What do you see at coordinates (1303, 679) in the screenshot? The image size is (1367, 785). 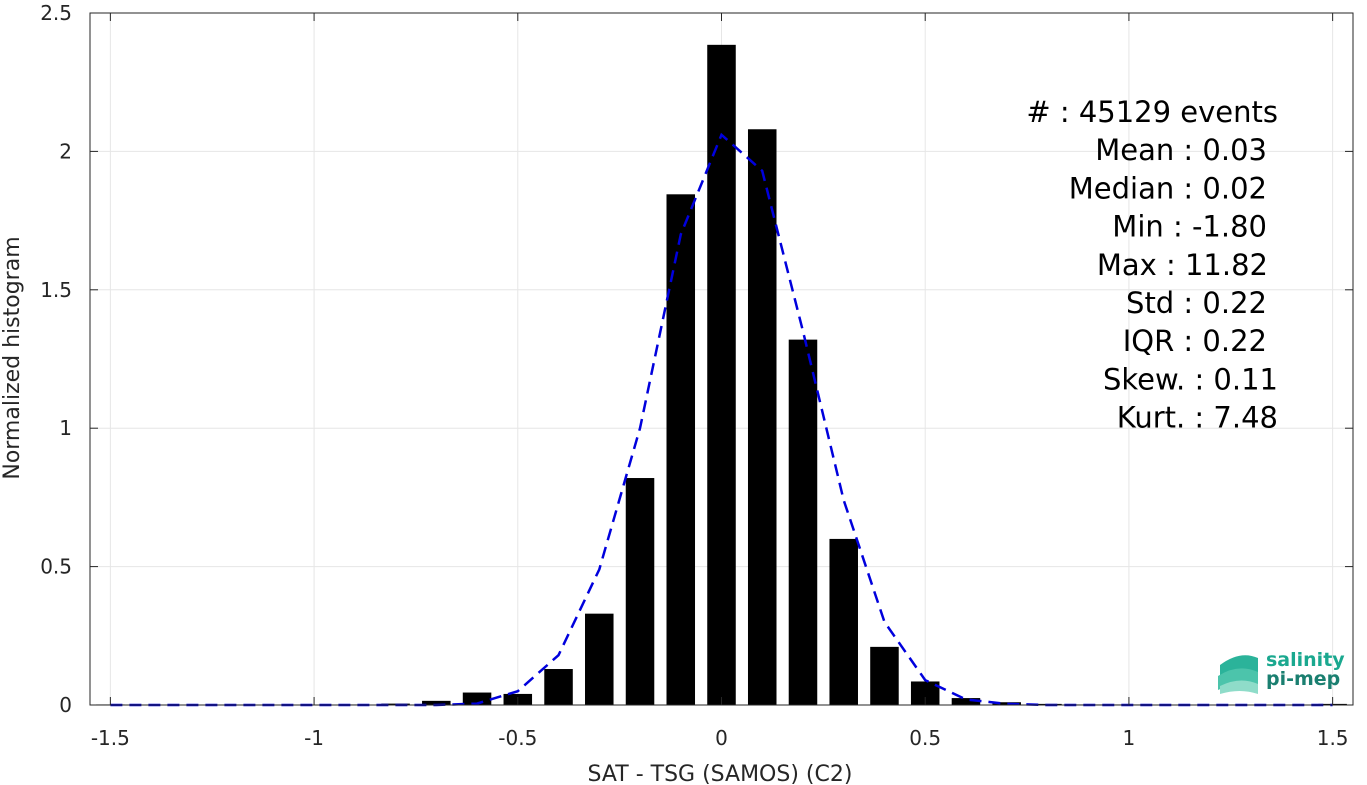 I see `logo-text-pi-mep: pi-mep` at bounding box center [1303, 679].